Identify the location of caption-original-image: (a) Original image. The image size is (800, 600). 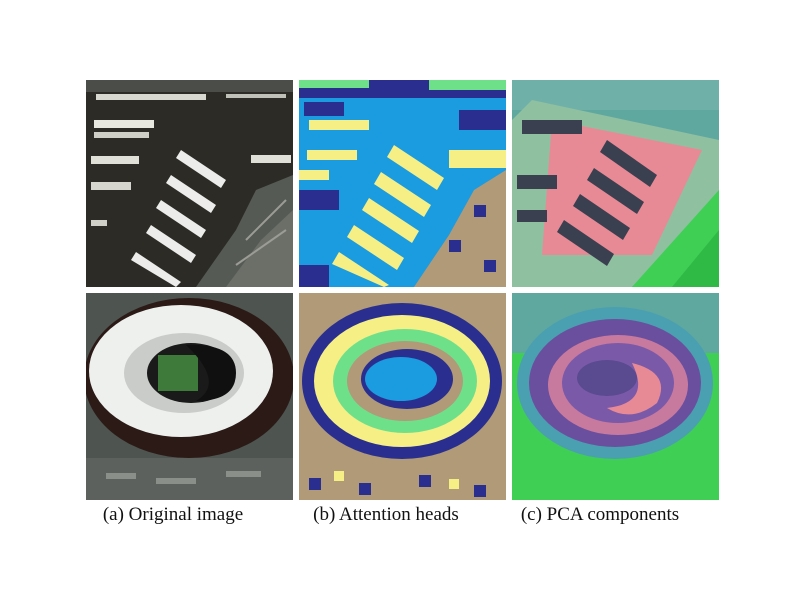
(173, 514).